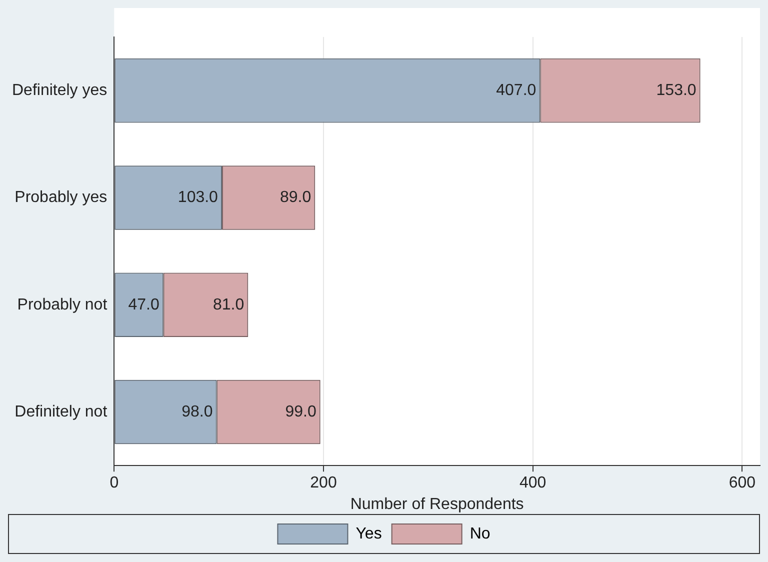 This screenshot has width=768, height=562. I want to click on y-tick-label: Probably not, so click(62, 305).